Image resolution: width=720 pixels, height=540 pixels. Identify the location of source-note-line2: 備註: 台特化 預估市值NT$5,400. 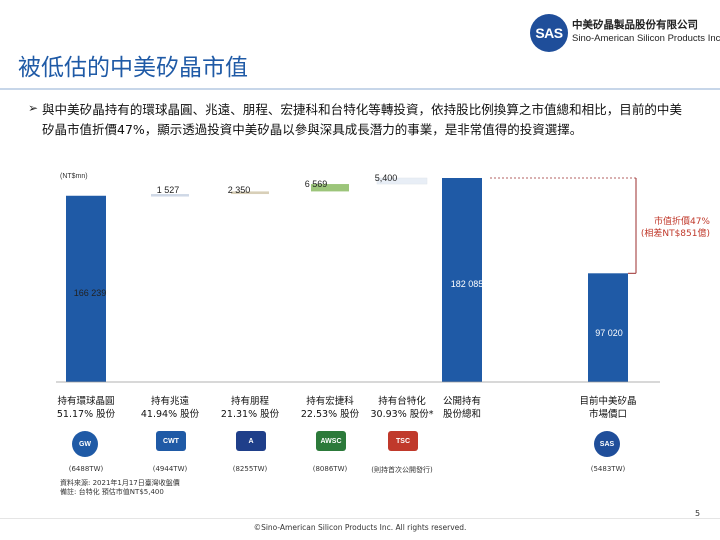
(112, 492).